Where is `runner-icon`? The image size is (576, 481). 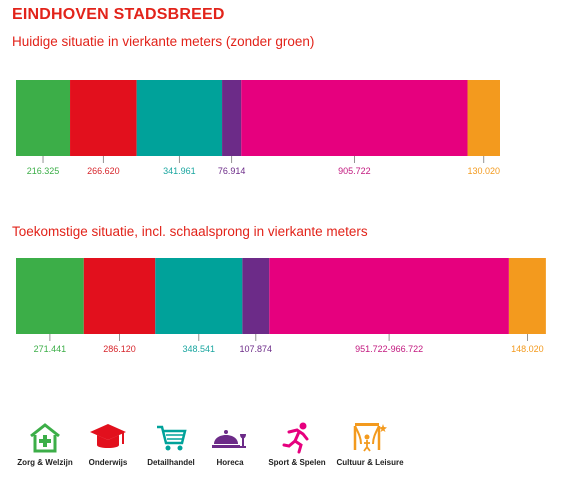
runner-icon is located at coordinates (295, 438).